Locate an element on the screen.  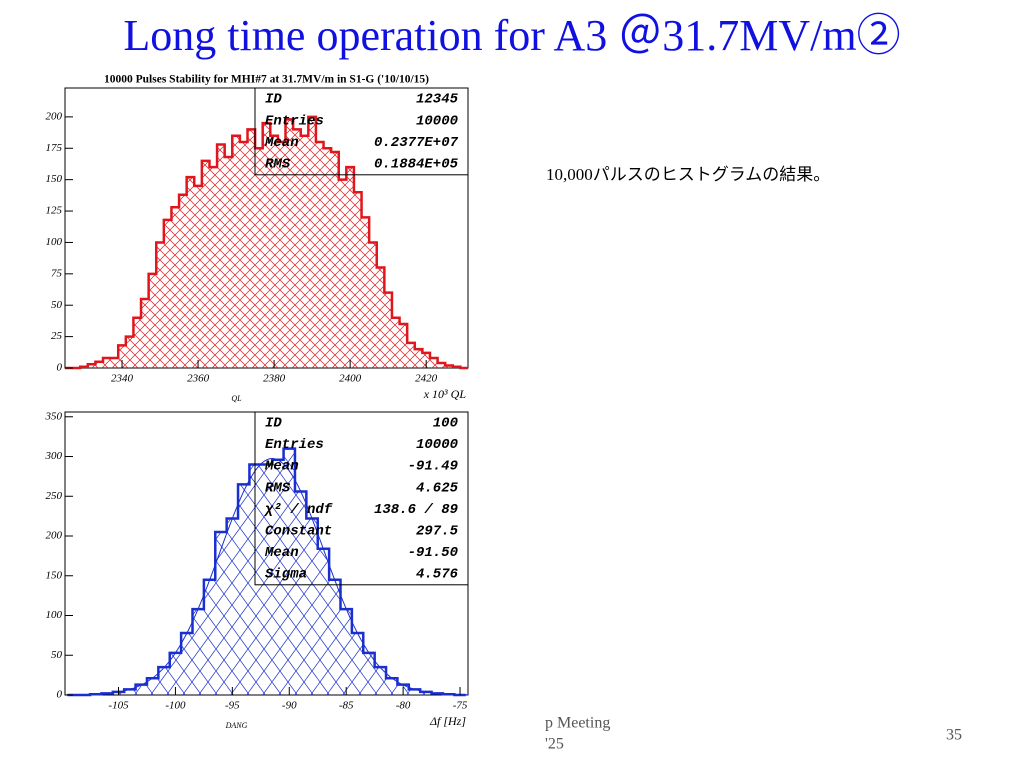
fit-curve is located at coordinates (266, 577).